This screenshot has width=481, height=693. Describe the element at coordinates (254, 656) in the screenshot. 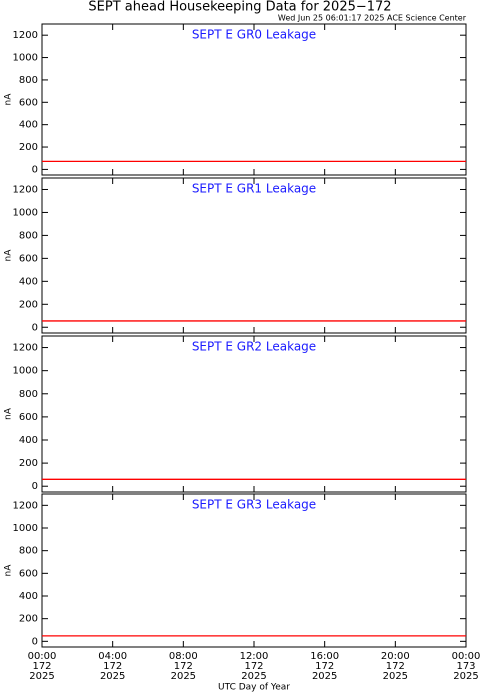

I see `x-tick-label: 12:00` at that location.